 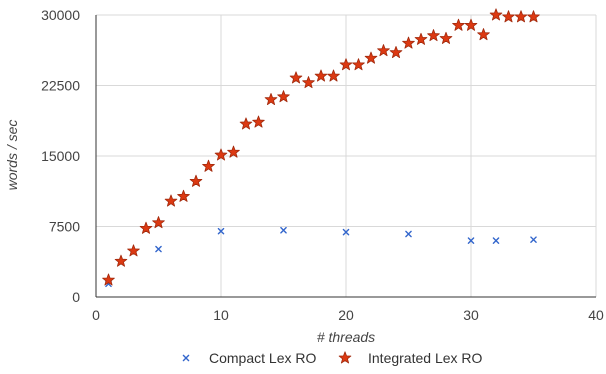 What do you see at coordinates (76, 297) in the screenshot?
I see `y-tick-label-0: 0` at bounding box center [76, 297].